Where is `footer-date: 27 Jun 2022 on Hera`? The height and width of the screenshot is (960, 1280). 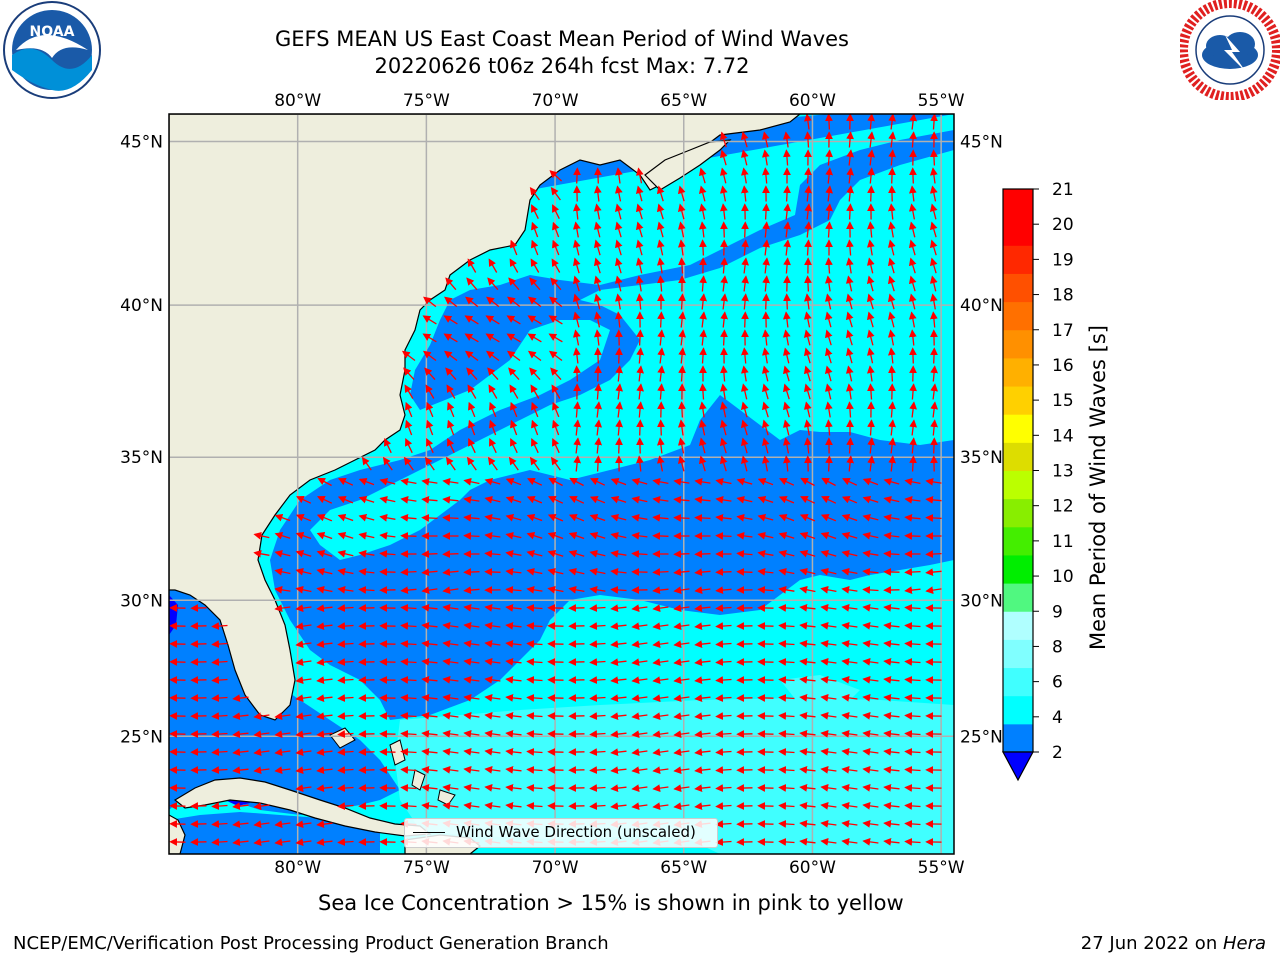 footer-date: 27 Jun 2022 on Hera is located at coordinates (1173, 943).